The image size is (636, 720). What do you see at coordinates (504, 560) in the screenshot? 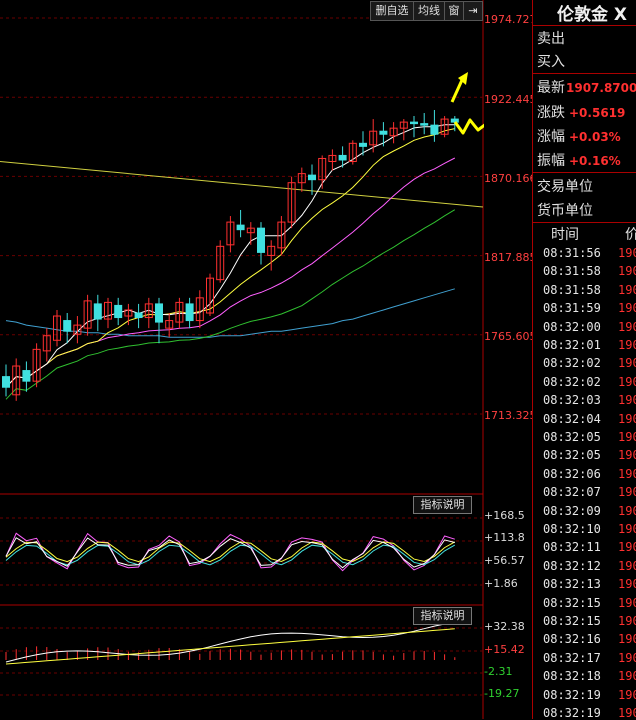
I see `axis-label-ind1-3: +56.57` at bounding box center [504, 560].